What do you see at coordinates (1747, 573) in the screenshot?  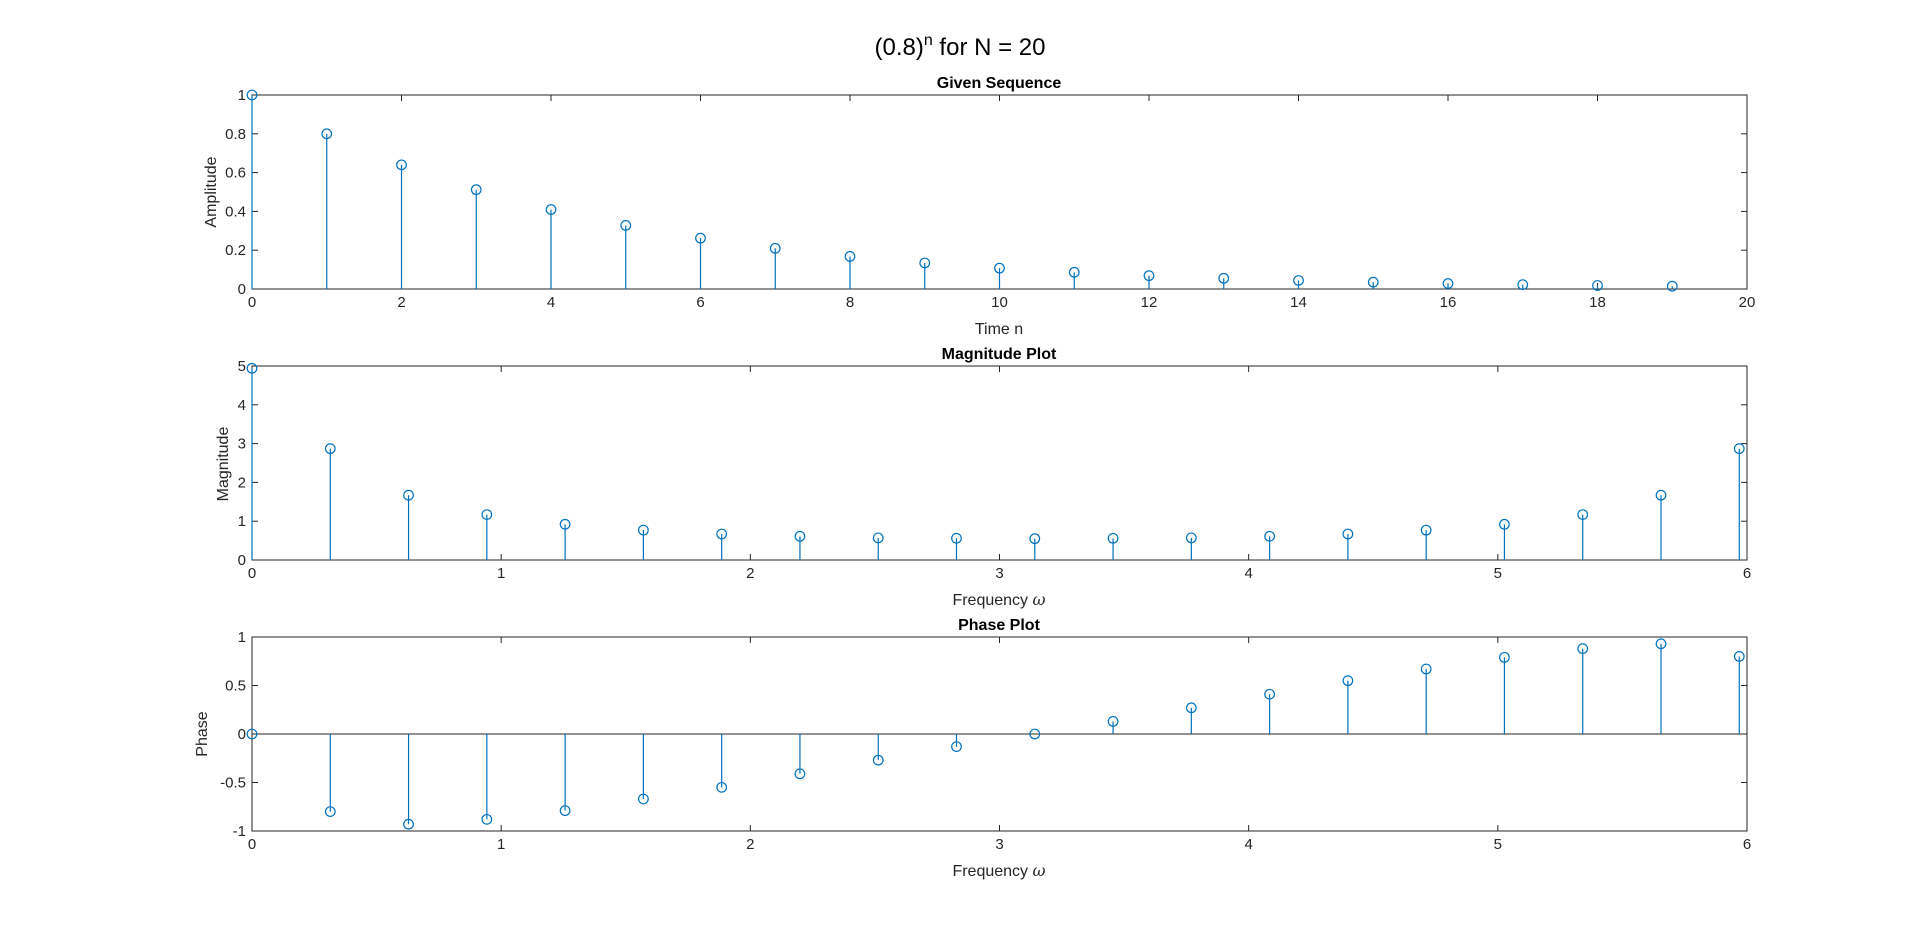 I see `magnitude-xtick-label: 6` at bounding box center [1747, 573].